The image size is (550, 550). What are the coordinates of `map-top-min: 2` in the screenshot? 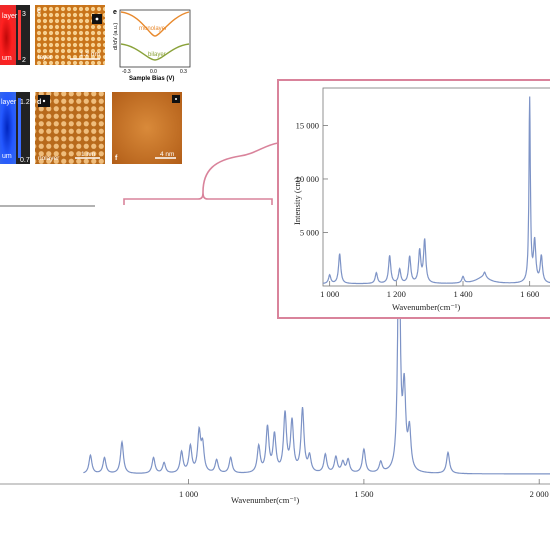 It's located at (24, 60).